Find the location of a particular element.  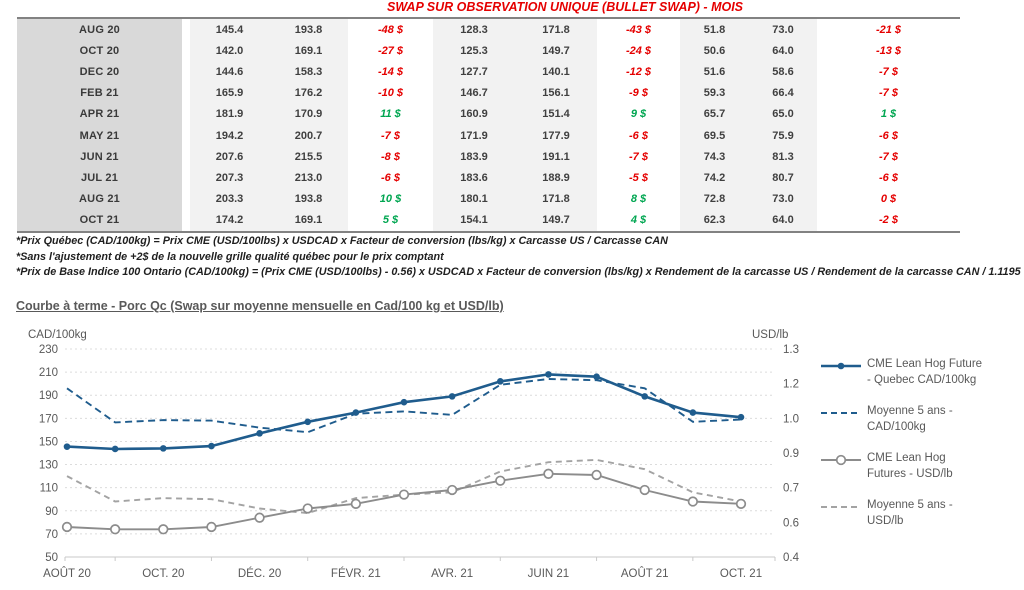

x-axis-label: JUIN 21 is located at coordinates (549, 574).